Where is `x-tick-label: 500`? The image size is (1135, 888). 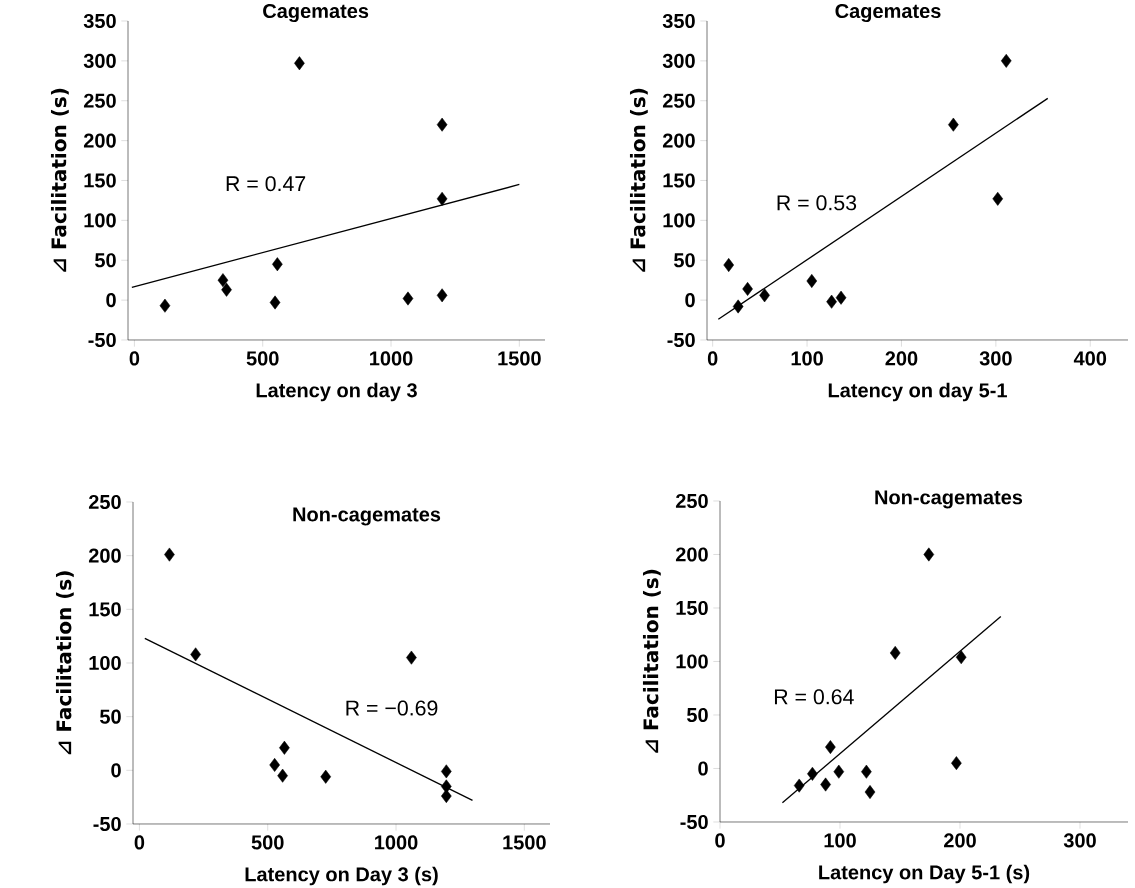 x-tick-label: 500 is located at coordinates (267, 842).